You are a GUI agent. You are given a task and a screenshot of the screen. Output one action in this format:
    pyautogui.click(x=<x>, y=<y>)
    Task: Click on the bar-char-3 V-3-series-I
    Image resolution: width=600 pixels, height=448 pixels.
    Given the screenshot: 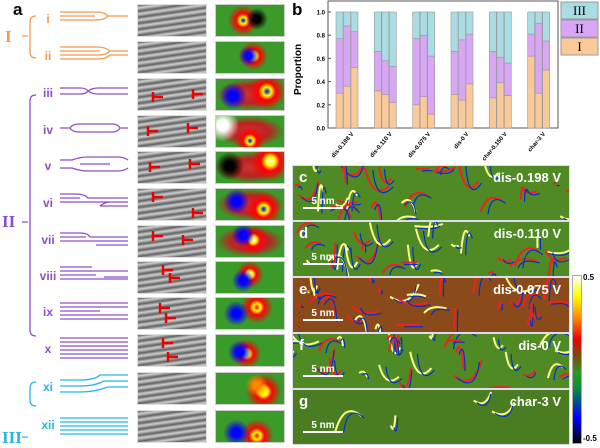 What is the action you would take?
    pyautogui.click(x=546, y=99)
    